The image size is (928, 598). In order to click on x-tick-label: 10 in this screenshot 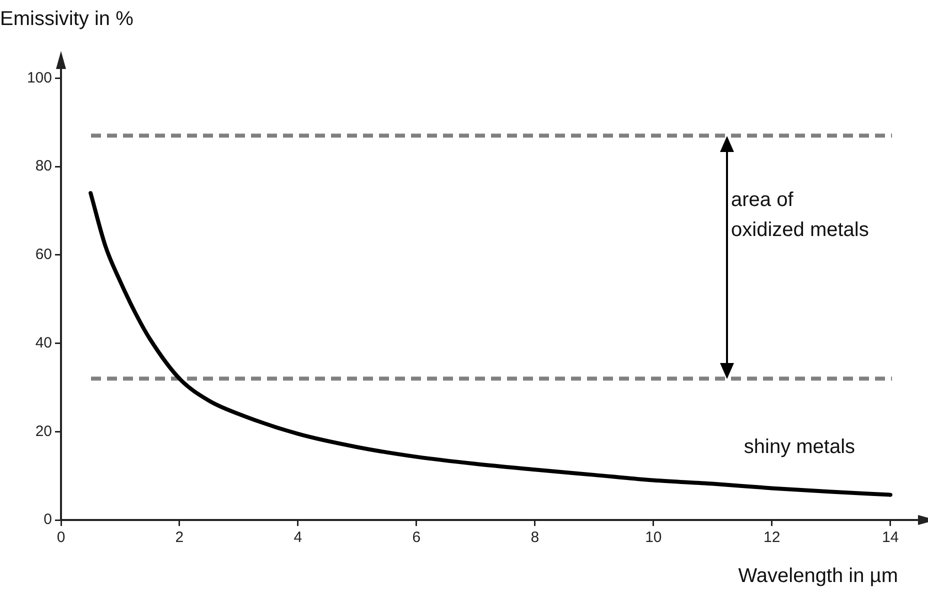, I will do `click(653, 537)`.